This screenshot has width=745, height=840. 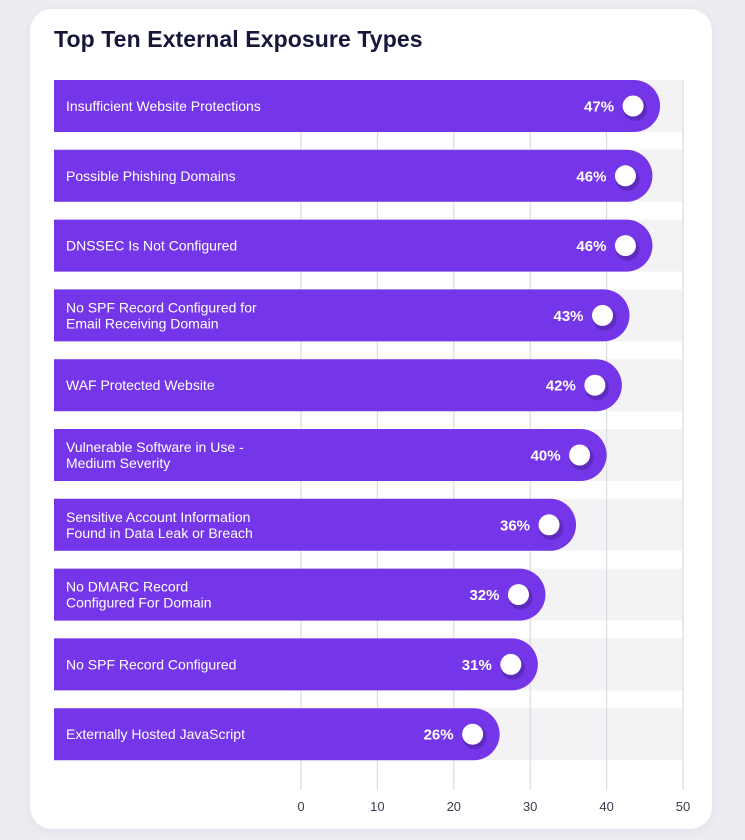 I want to click on bar-row: DNSSEC Is Not Configured 46%, so click(x=353, y=245).